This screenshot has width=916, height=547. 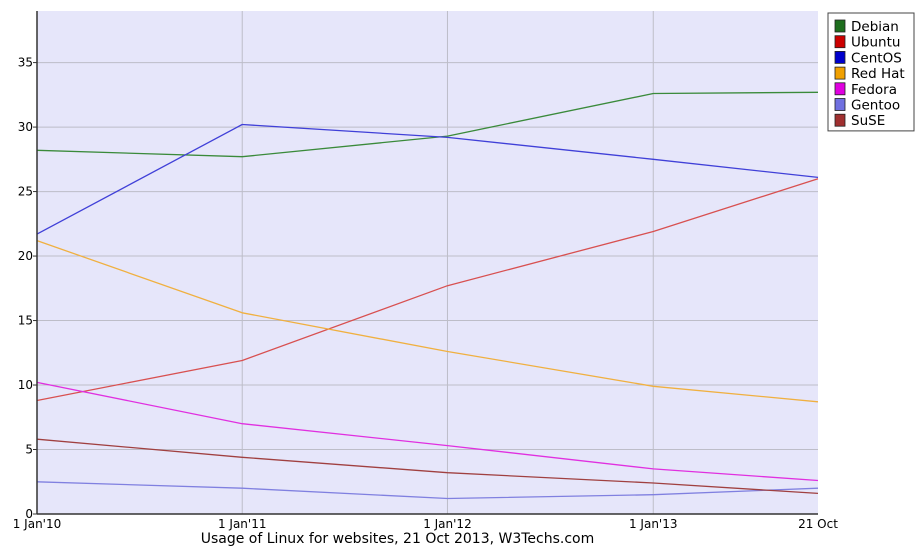 What do you see at coordinates (874, 90) in the screenshot?
I see `legend-label: Fedora` at bounding box center [874, 90].